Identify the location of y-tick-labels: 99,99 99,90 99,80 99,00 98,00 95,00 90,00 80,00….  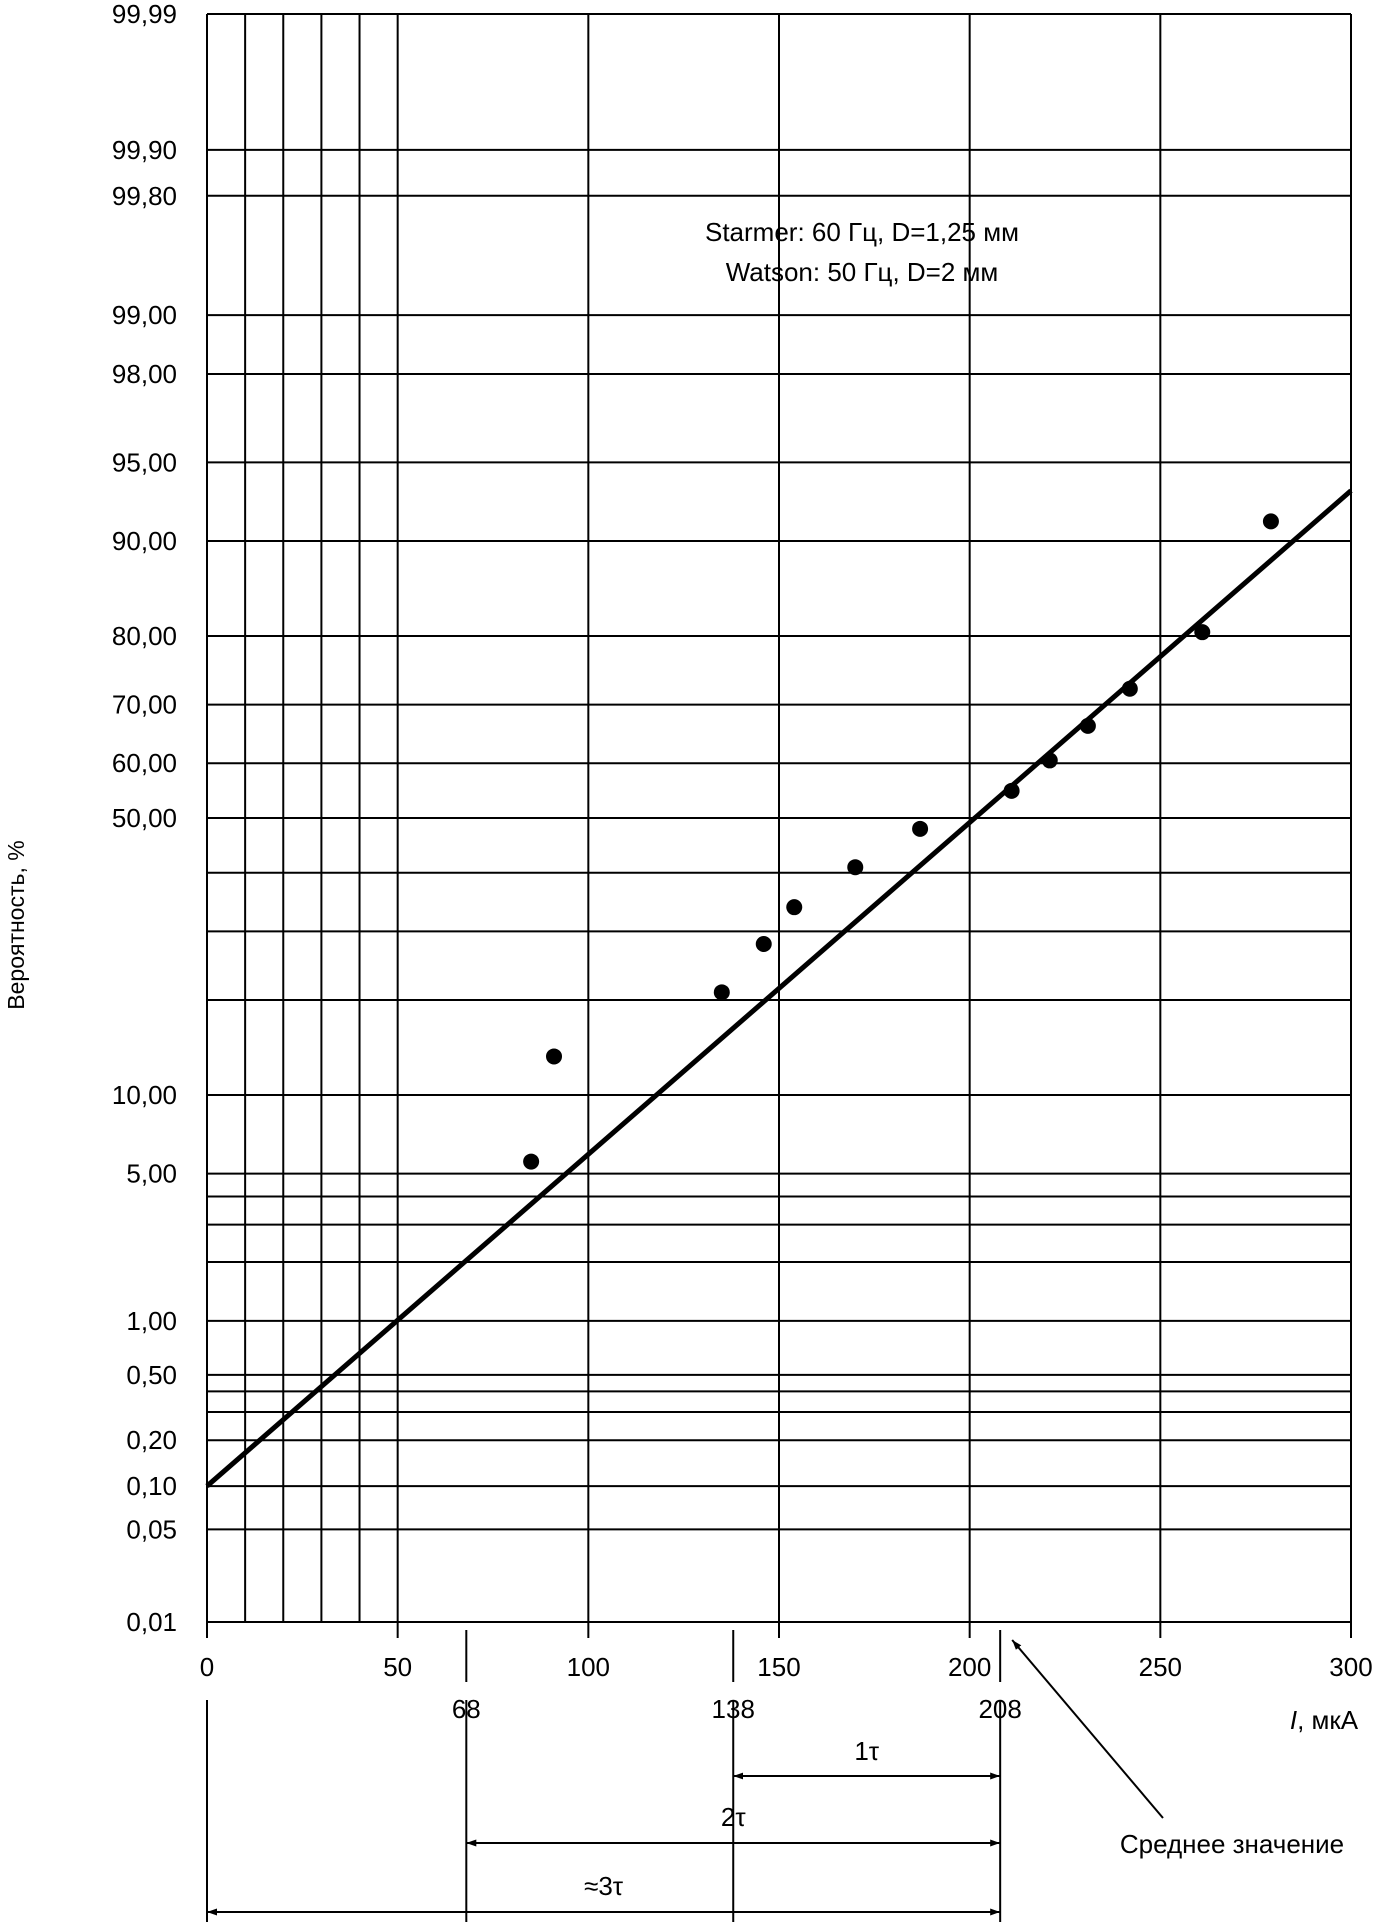
(144, 818).